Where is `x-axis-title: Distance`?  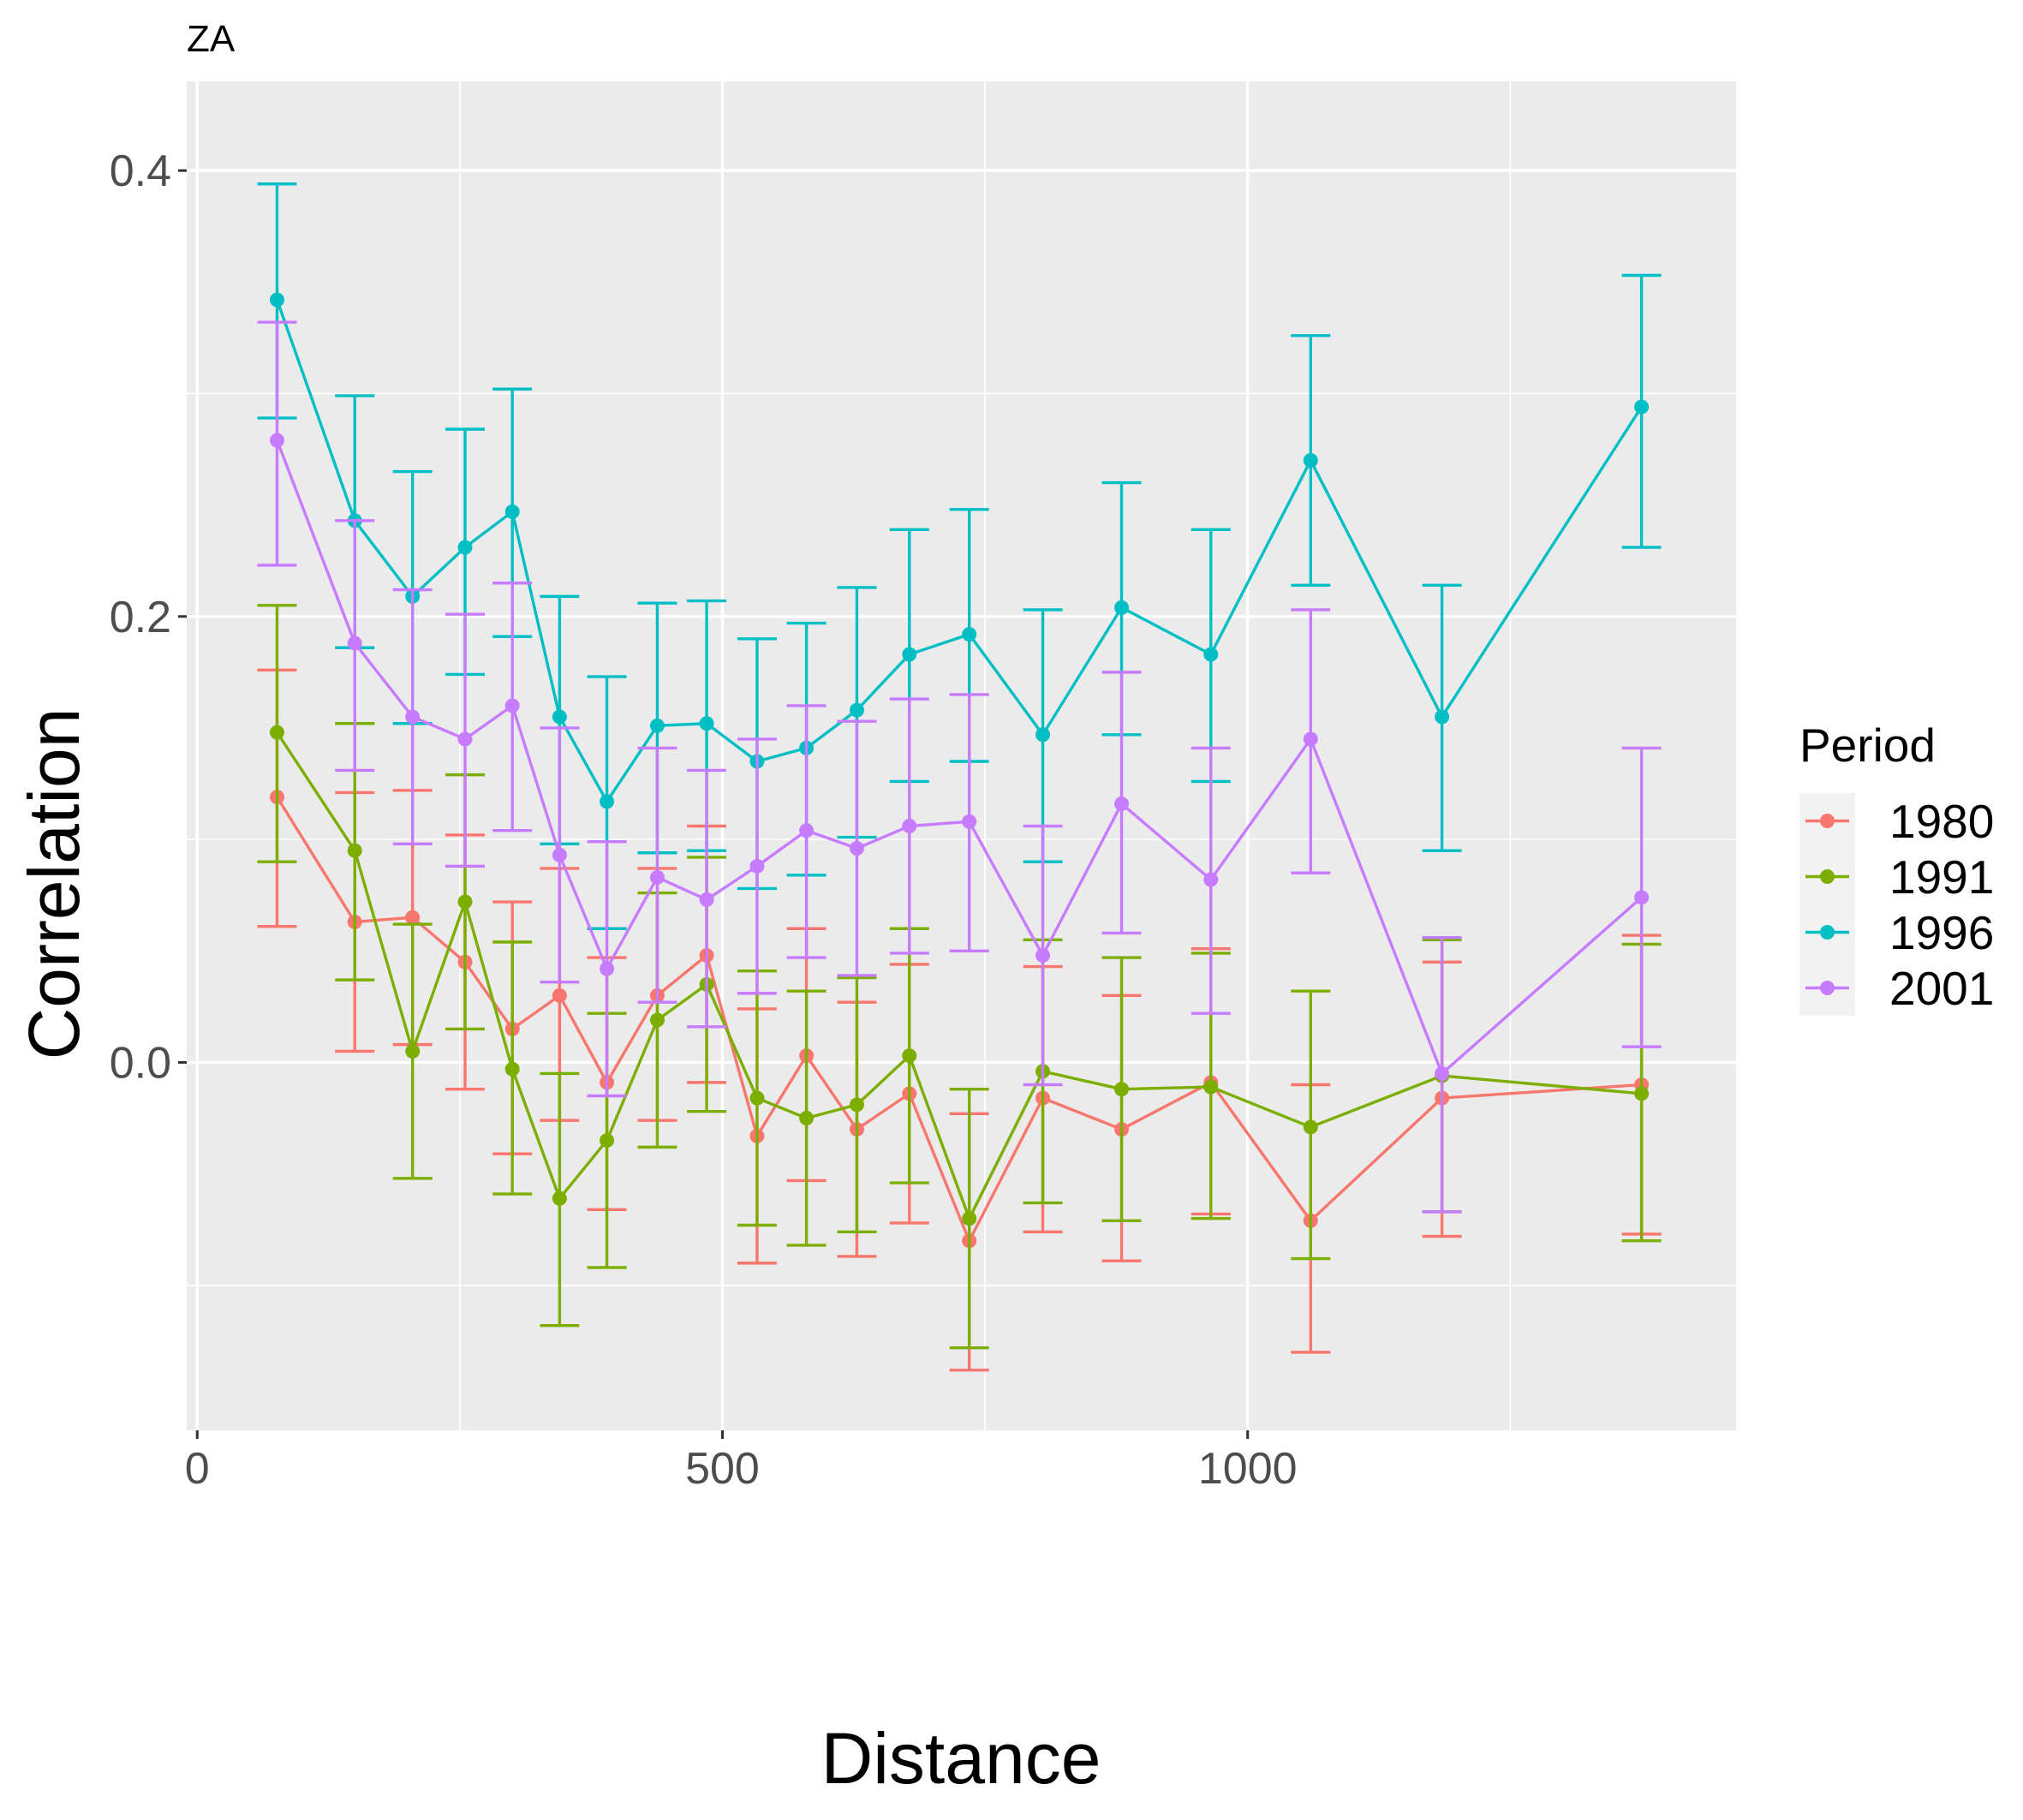 x-axis-title: Distance is located at coordinates (961, 1758).